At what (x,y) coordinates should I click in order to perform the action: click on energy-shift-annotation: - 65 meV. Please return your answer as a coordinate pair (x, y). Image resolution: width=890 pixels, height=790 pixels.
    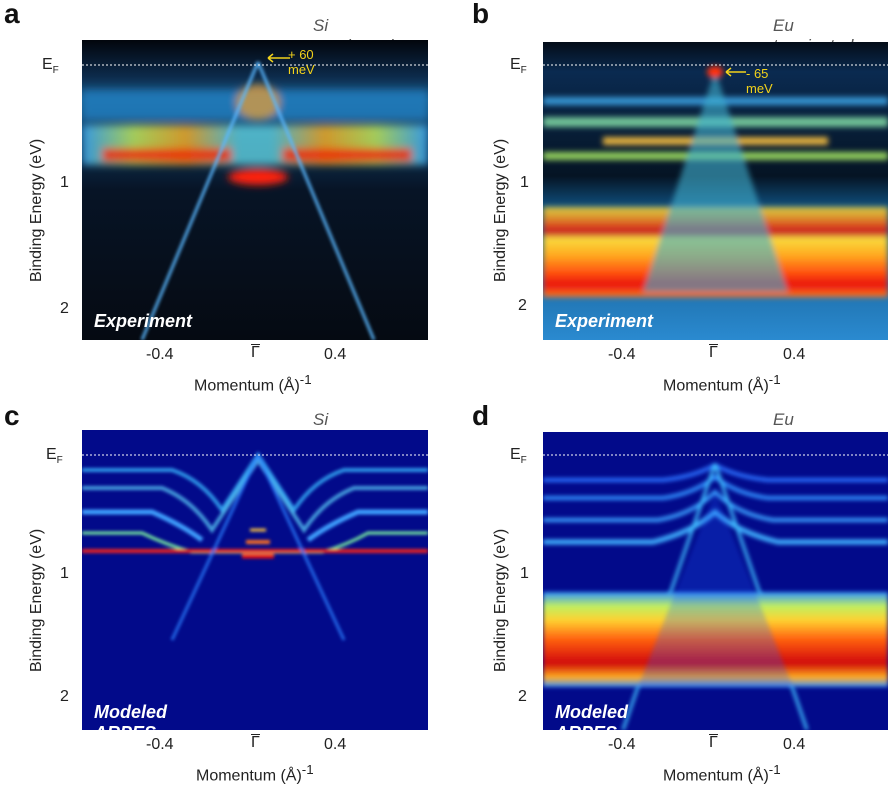
    Looking at the image, I should click on (759, 81).